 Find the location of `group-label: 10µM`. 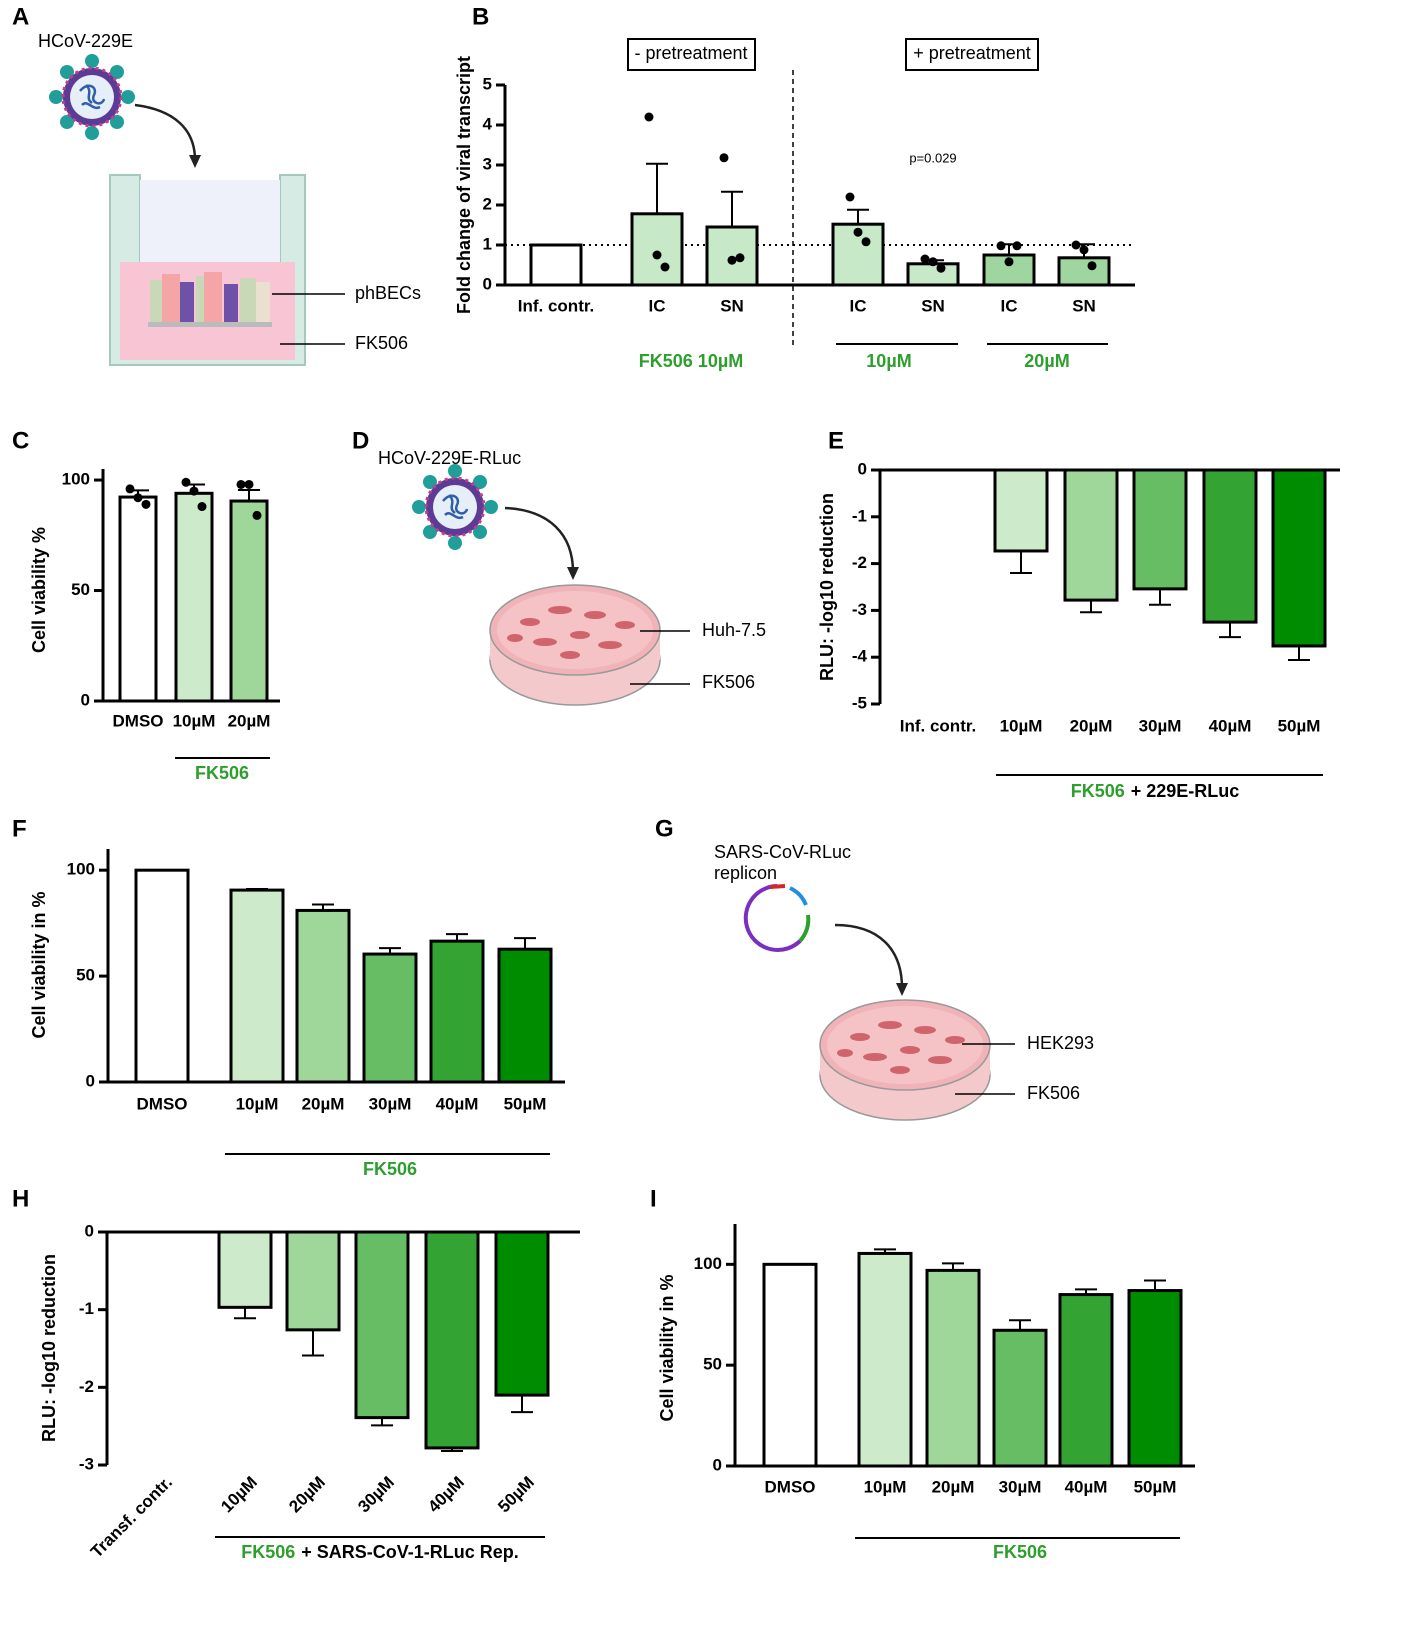

group-label: 10µM is located at coordinates (888, 361).